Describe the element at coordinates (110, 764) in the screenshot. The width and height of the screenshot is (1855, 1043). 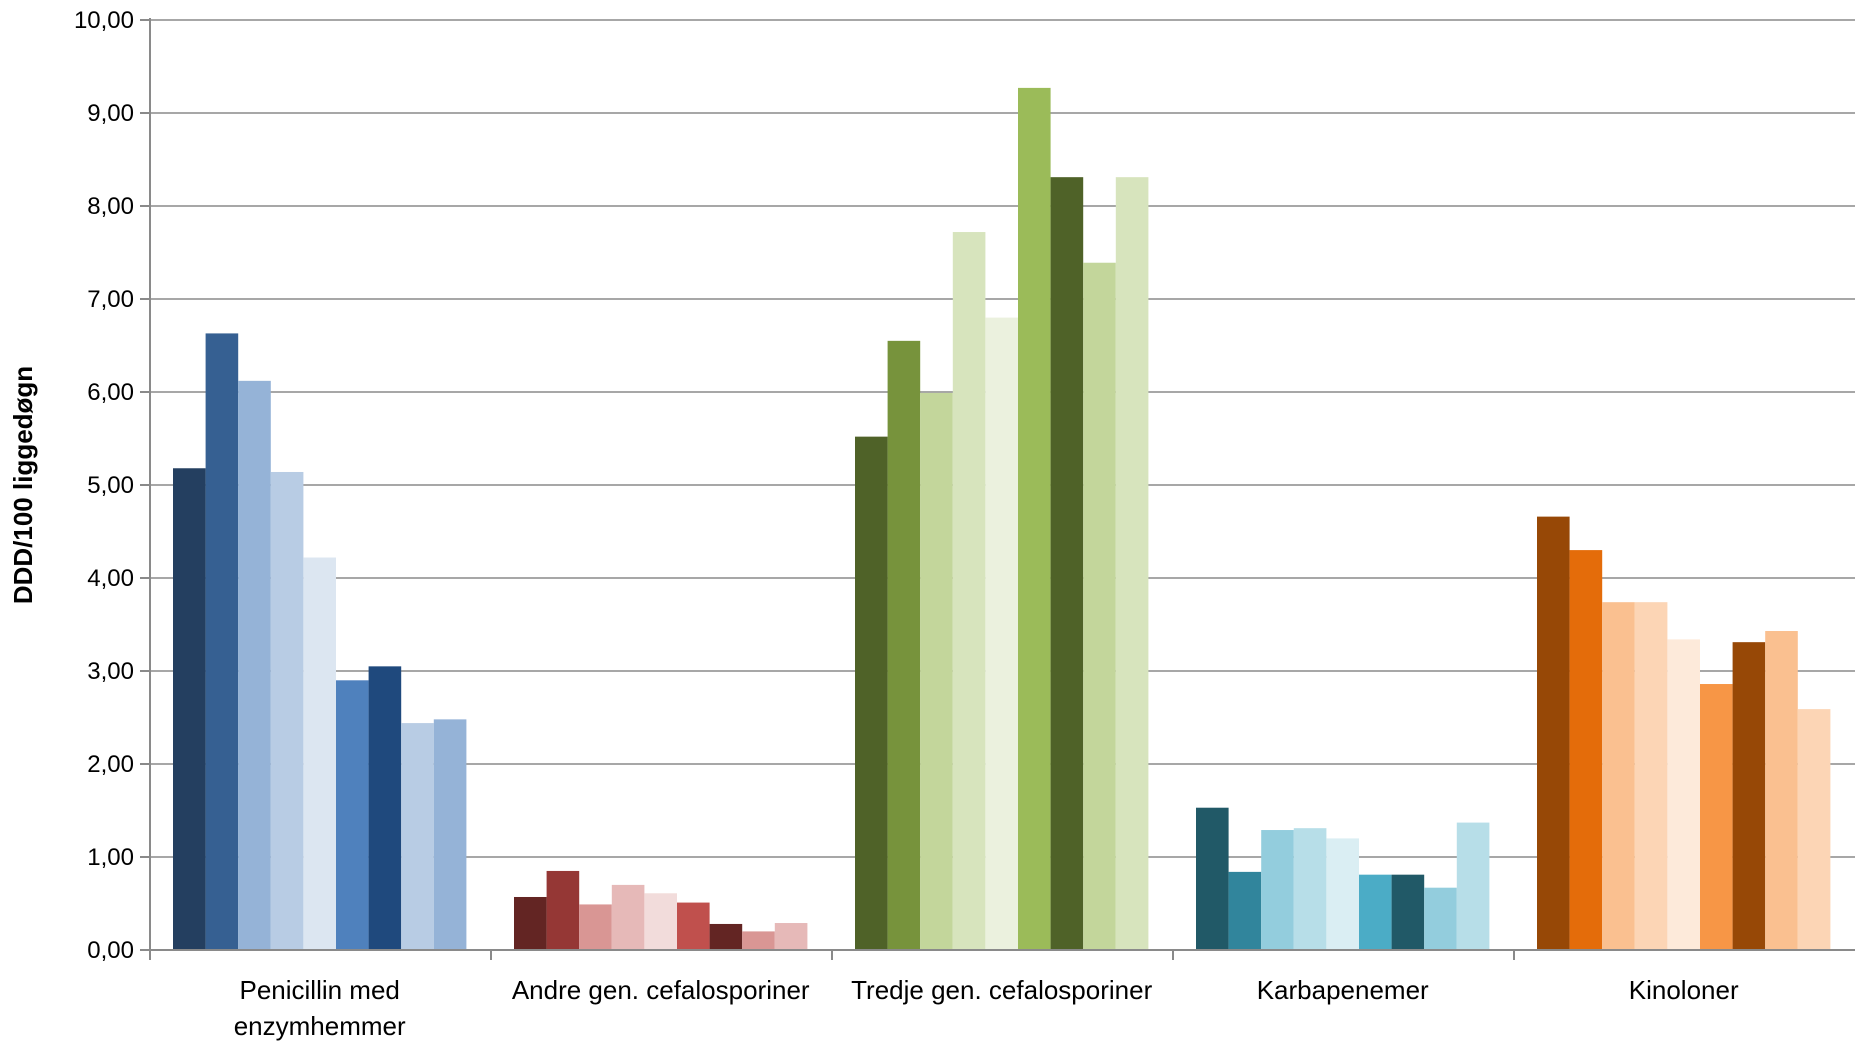
I see `y-tick-label: 2,00` at that location.